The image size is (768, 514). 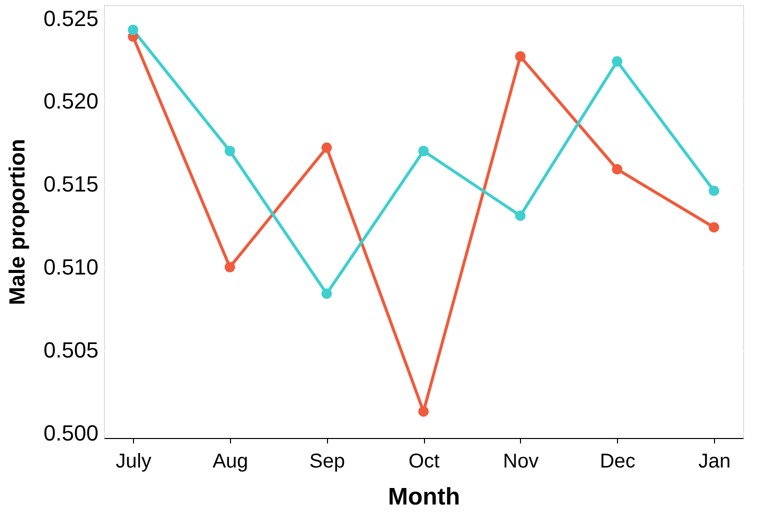 I want to click on x-tick-label: Oct, so click(x=424, y=461).